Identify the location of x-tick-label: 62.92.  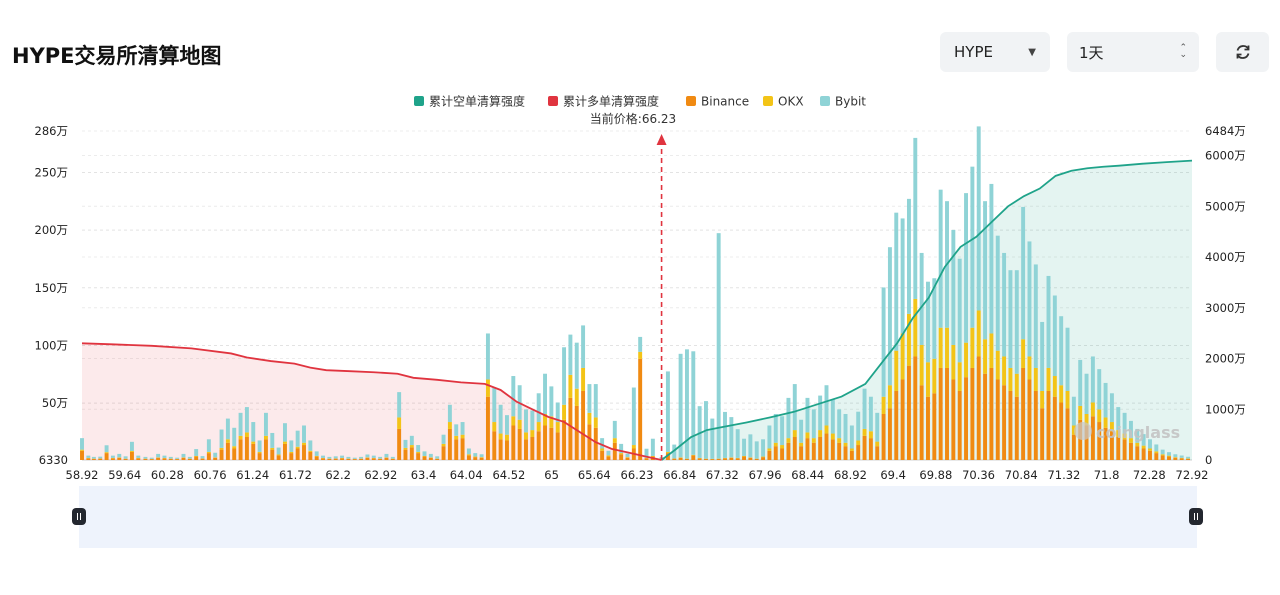
(380, 475).